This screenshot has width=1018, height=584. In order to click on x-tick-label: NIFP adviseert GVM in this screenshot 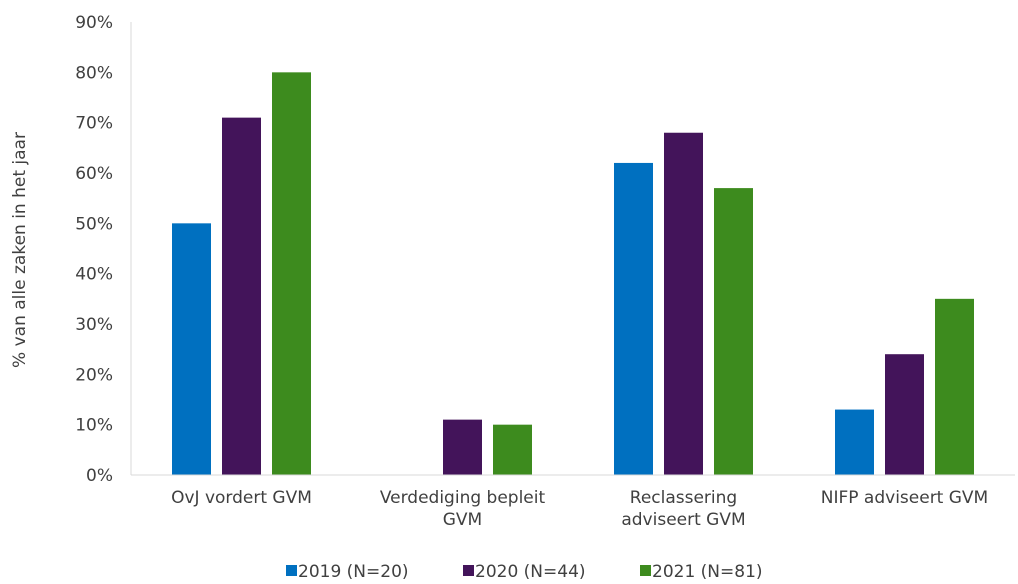, I will do `click(904, 498)`.